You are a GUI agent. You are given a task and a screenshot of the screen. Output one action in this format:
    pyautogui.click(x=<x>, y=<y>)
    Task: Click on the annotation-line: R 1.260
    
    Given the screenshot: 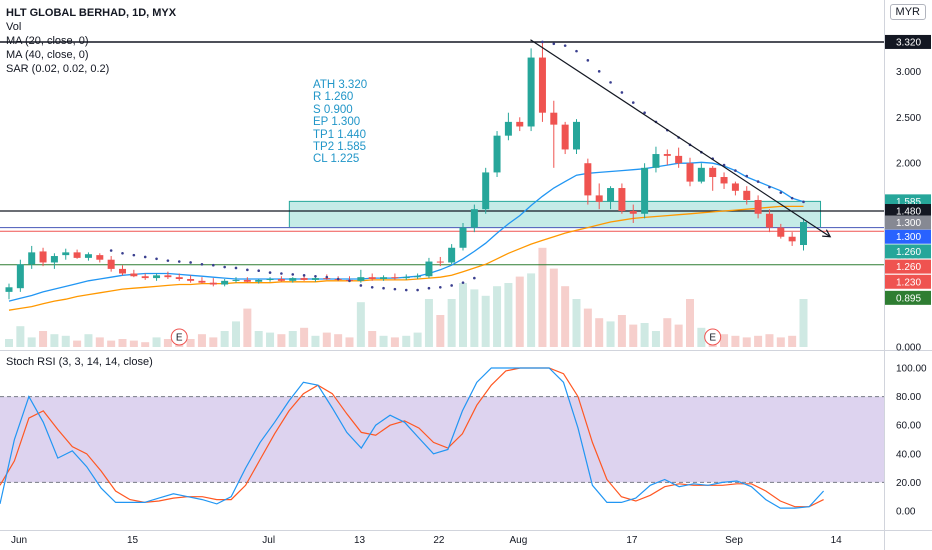 What is the action you would take?
    pyautogui.click(x=333, y=97)
    